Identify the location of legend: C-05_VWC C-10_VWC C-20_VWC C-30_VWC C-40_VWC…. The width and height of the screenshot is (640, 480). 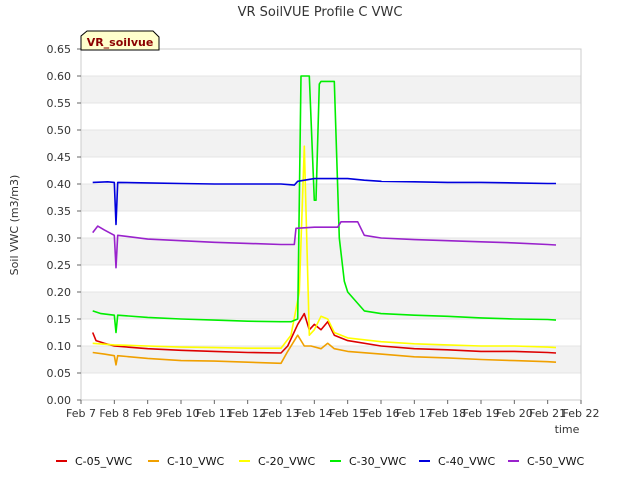
(320, 461).